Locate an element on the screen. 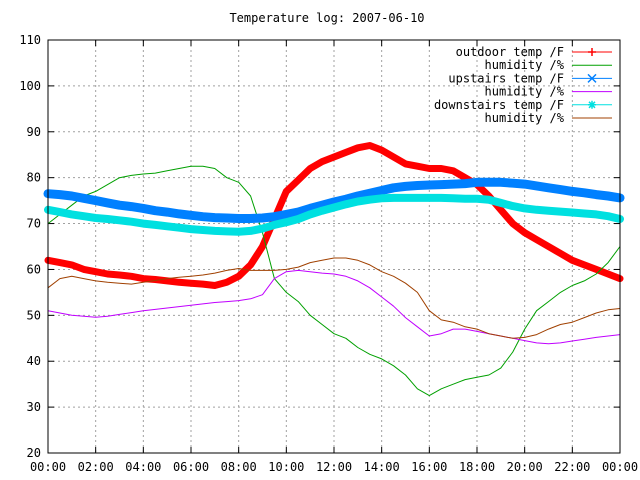 The image size is (640, 480). x-tick-label: 02:00 is located at coordinates (96, 467).